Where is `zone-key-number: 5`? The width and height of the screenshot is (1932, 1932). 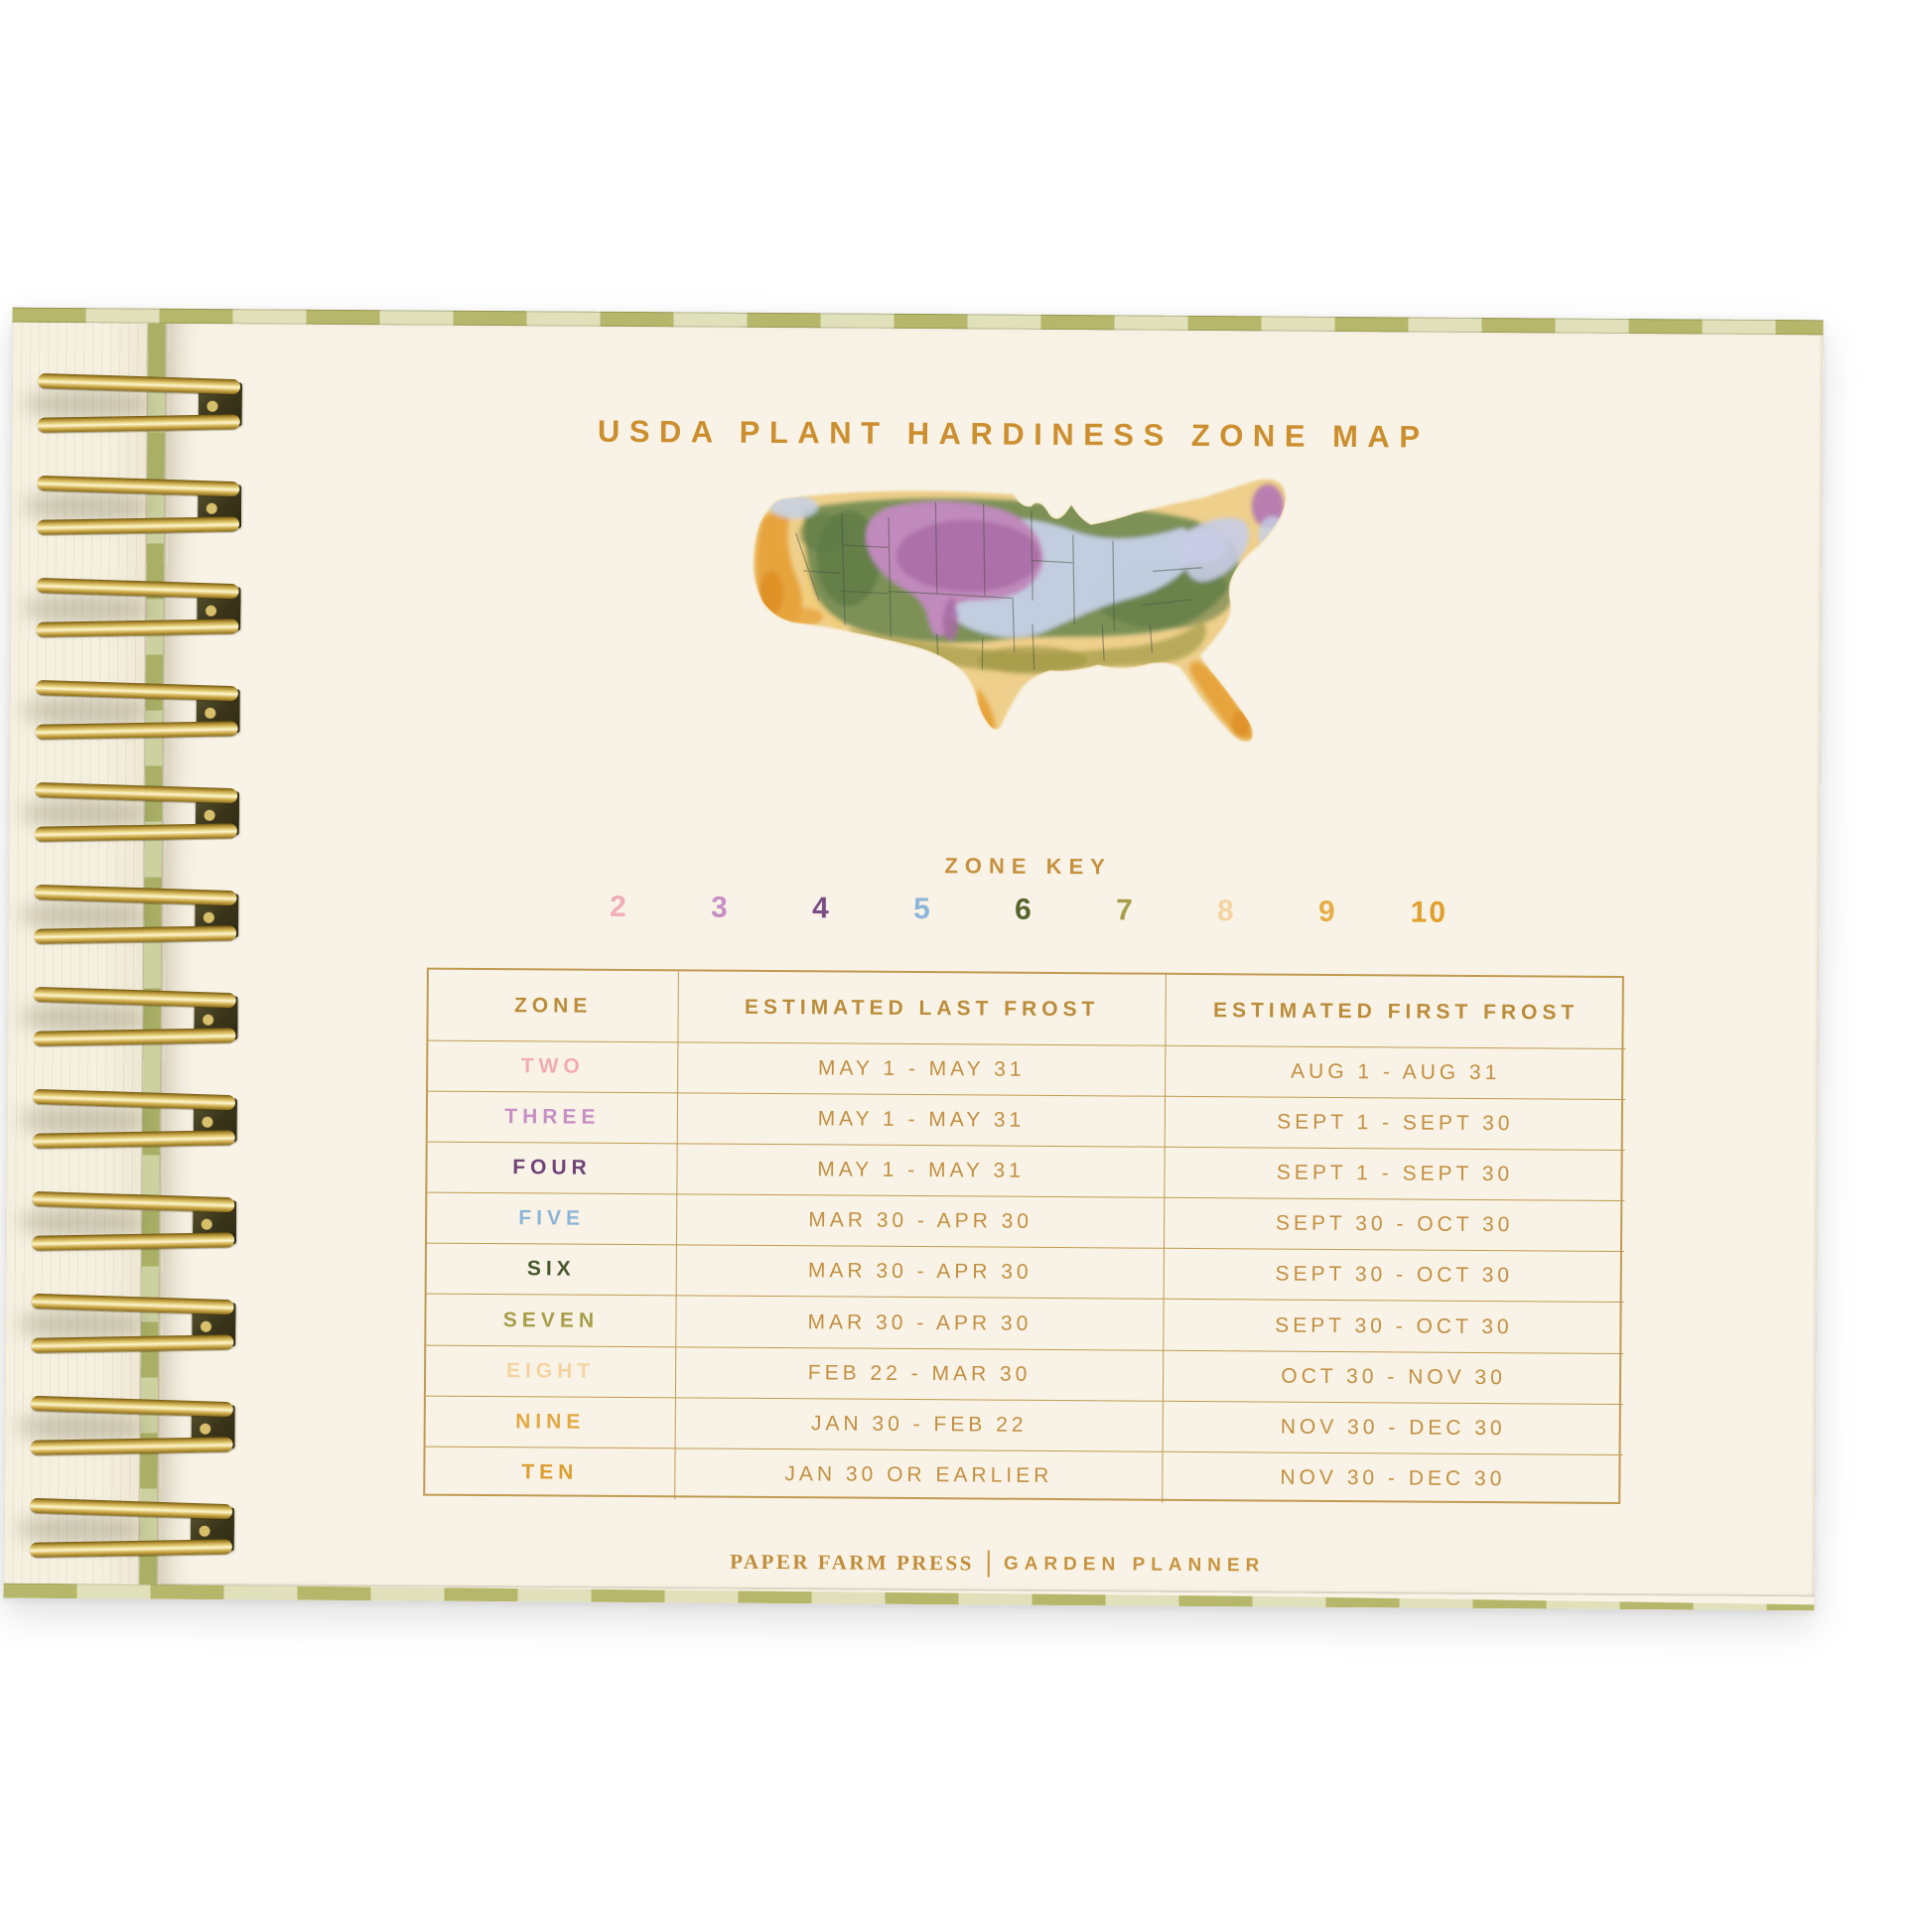
zone-key-number: 5 is located at coordinates (922, 909).